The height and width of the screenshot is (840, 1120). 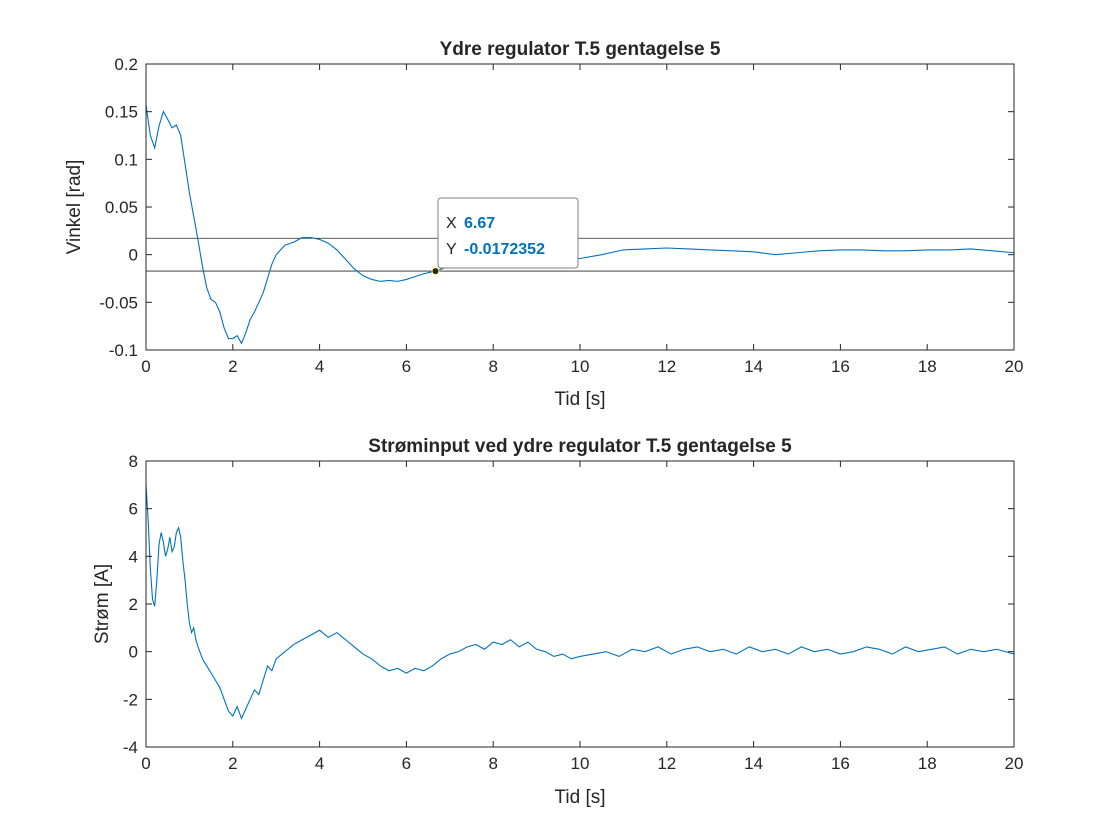 I want to click on y-tick-label: -0.05, so click(x=118, y=302).